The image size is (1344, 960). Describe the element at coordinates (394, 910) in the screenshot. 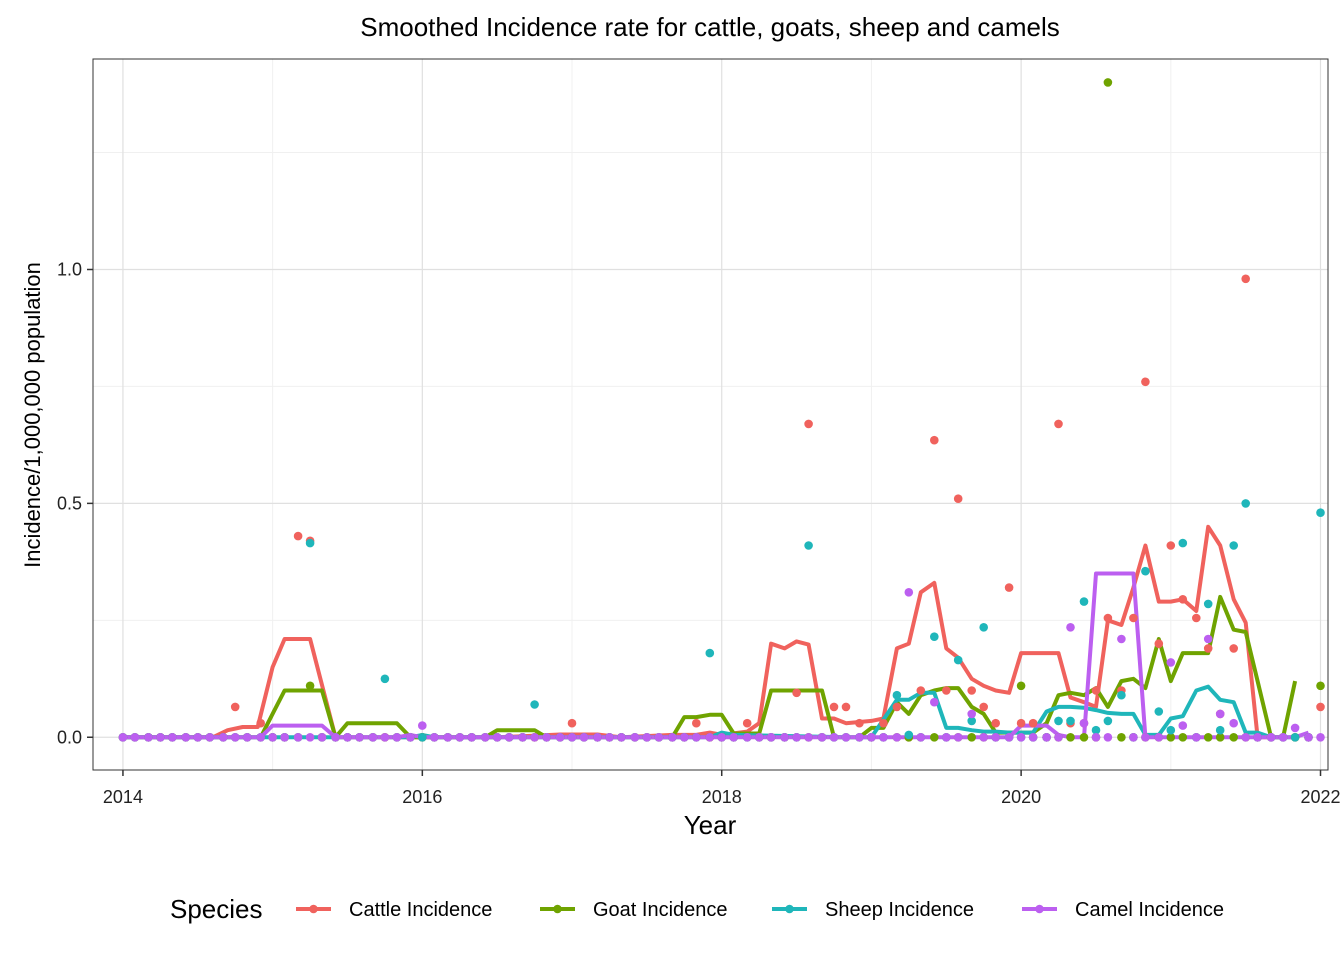

I see `legend-item-cattle-incidence: Cattle Incidence` at that location.